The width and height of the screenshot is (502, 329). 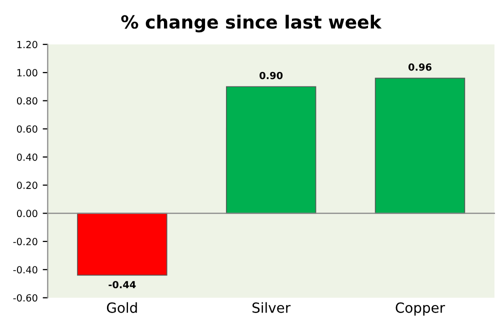 What do you see at coordinates (27, 214) in the screenshot?
I see `y-tick-label: 0.00` at bounding box center [27, 214].